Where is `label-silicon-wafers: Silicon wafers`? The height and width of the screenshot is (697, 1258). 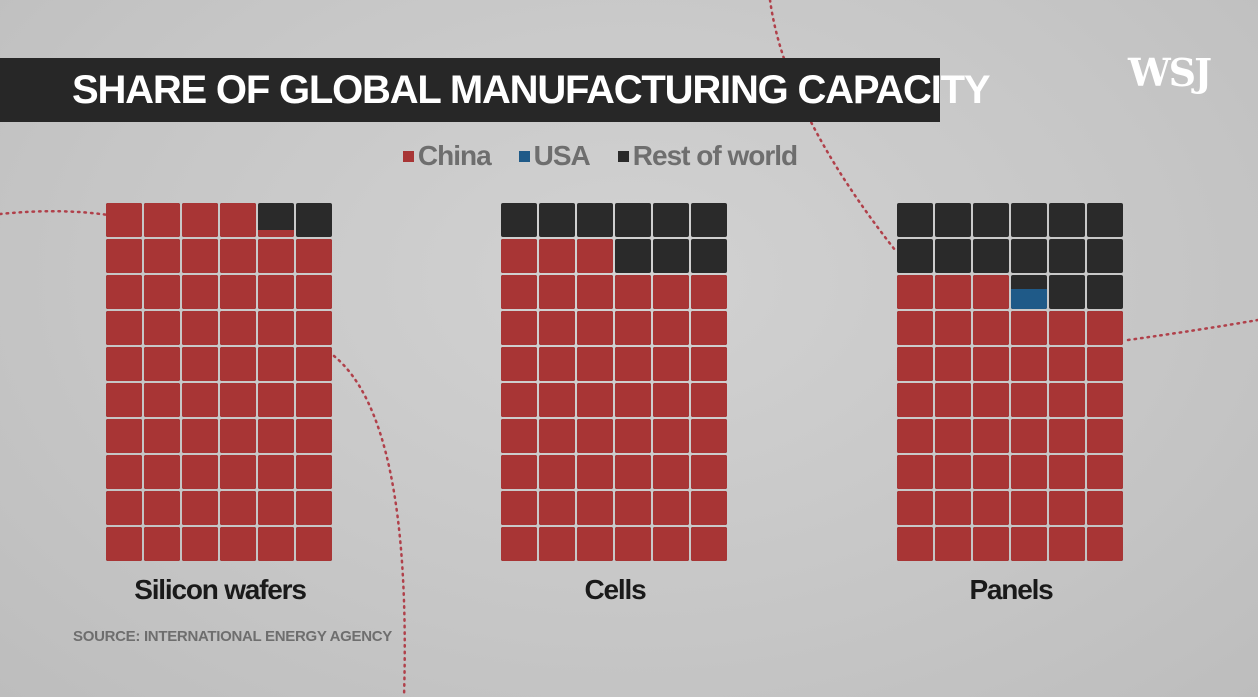 label-silicon-wafers: Silicon wafers is located at coordinates (220, 589).